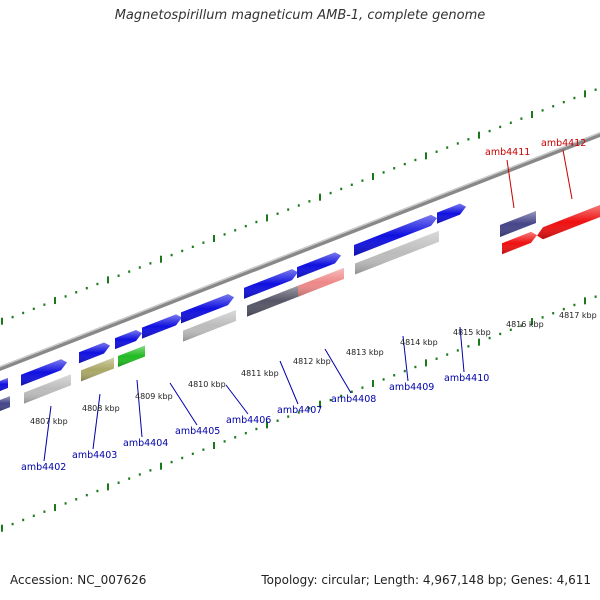  What do you see at coordinates (525, 324) in the screenshot?
I see `scale-label: 4816 kbp` at bounding box center [525, 324].